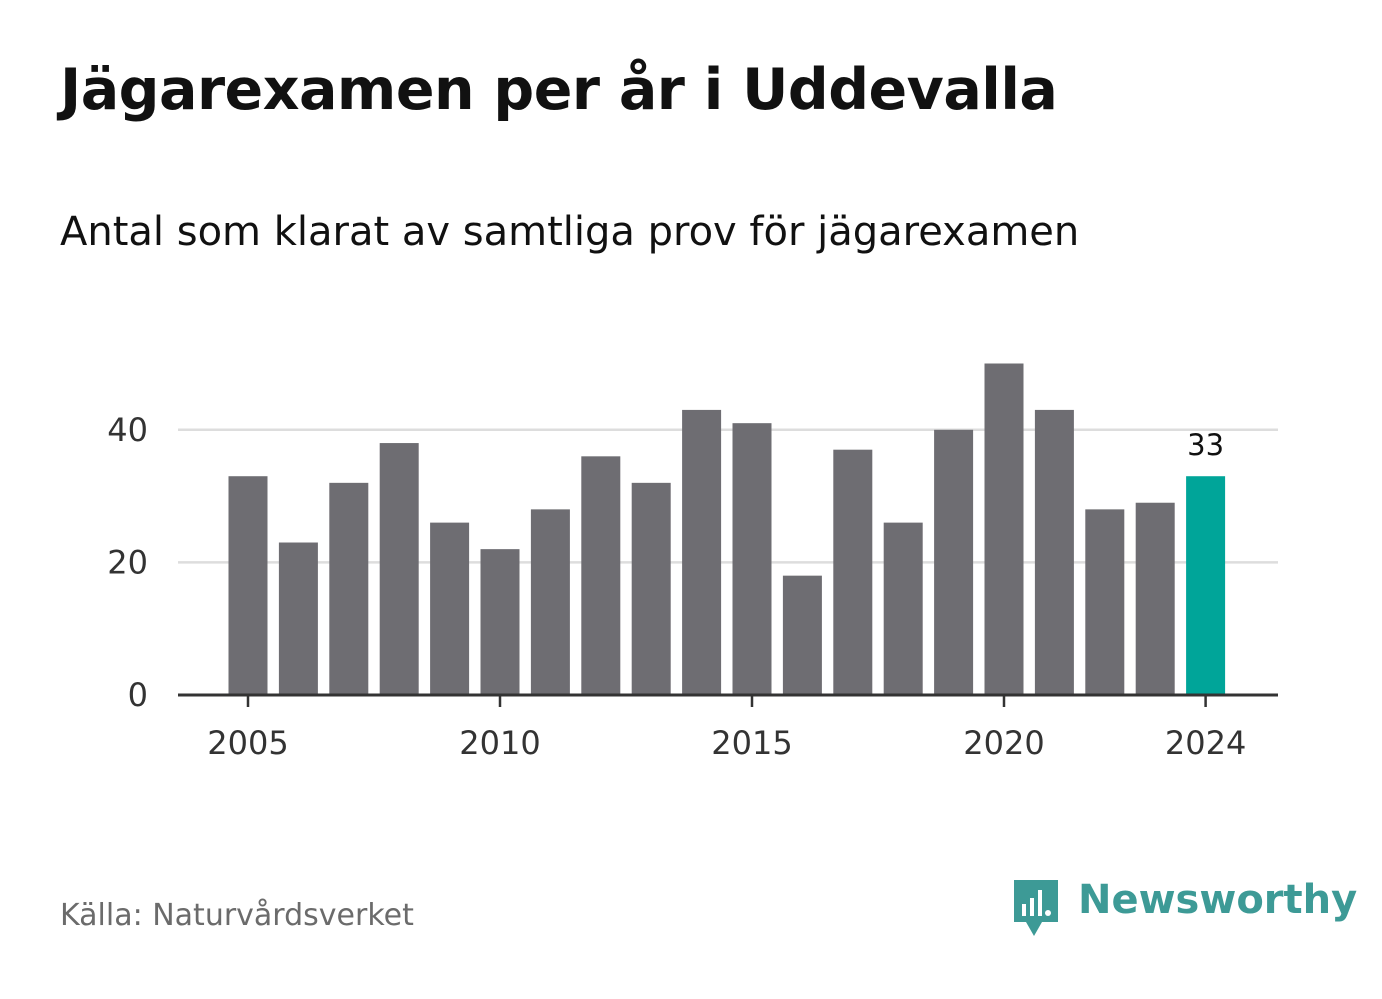 The height and width of the screenshot is (999, 1382). I want to click on bar-2014, so click(702, 552).